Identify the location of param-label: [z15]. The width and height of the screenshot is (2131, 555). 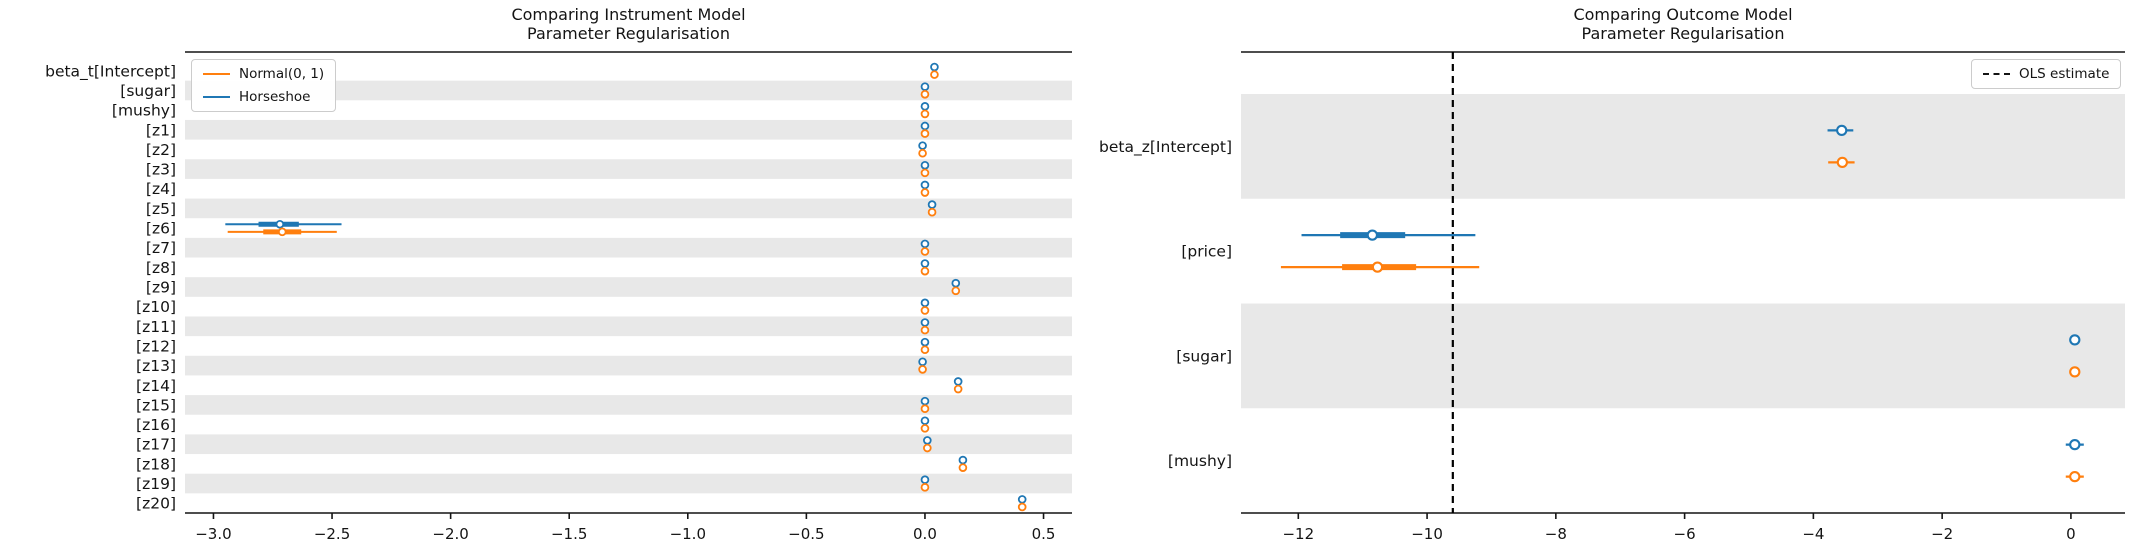
(156, 405).